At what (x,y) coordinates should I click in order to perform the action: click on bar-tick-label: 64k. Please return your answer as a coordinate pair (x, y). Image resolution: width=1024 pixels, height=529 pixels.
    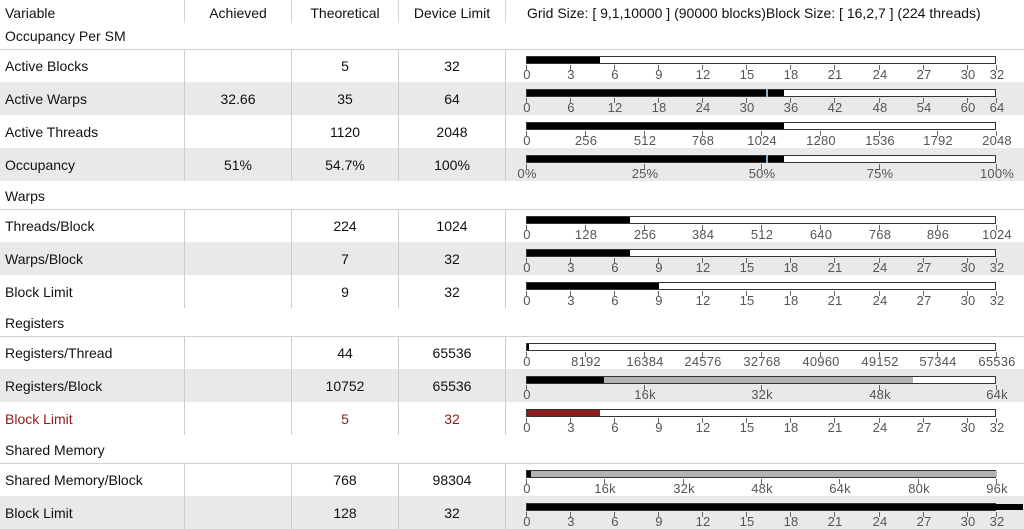
    Looking at the image, I should click on (997, 394).